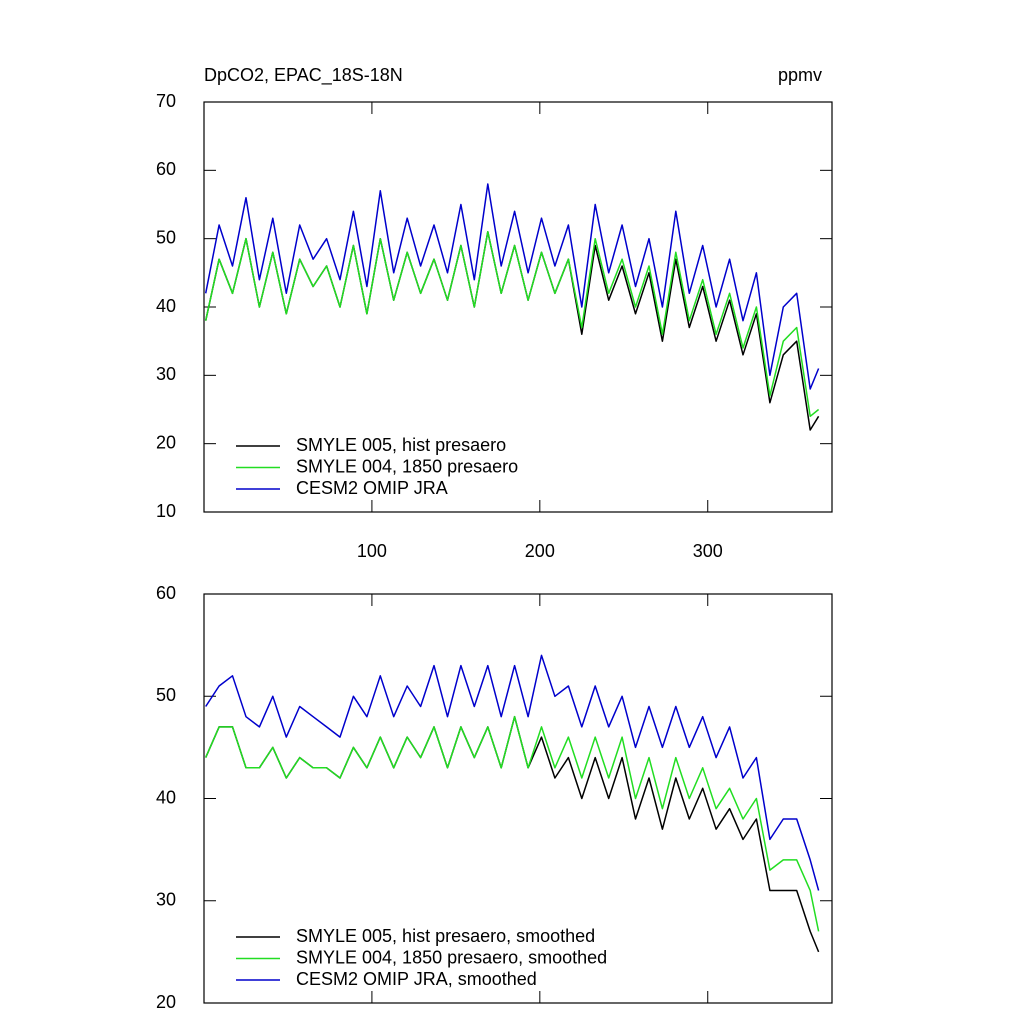  Describe the element at coordinates (372, 488) in the screenshot. I see `legend-label: CESM2 OMIP JRA` at that location.